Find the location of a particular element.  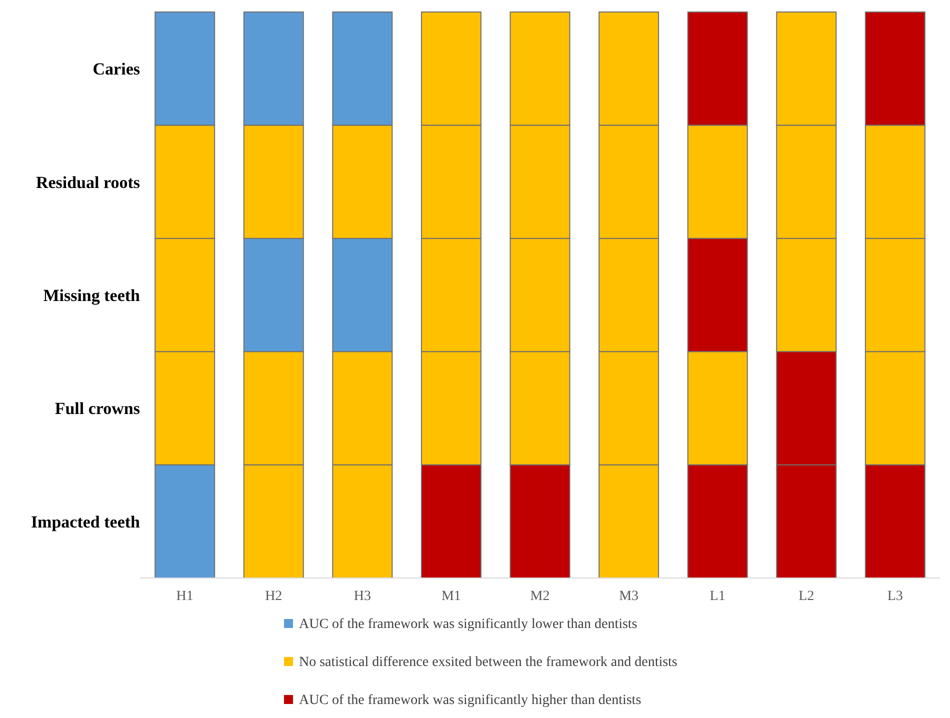

text: AUC of the framework was significantly lower than dentists is located at coordinates (468, 624).